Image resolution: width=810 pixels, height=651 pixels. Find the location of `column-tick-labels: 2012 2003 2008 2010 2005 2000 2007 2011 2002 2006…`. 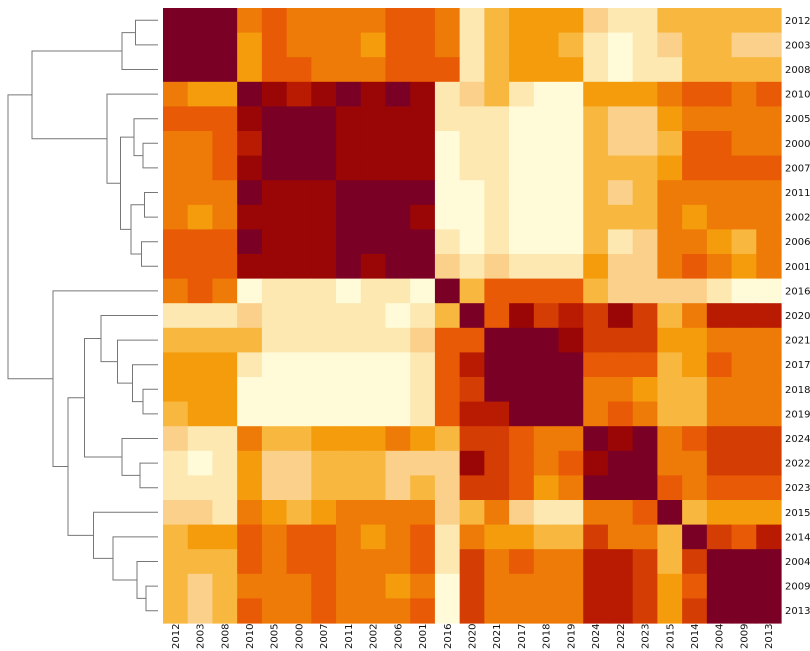

column-tick-labels: 2012 2003 2008 2010 2005 2000 2007 2011 2002 2006… is located at coordinates (473, 636).